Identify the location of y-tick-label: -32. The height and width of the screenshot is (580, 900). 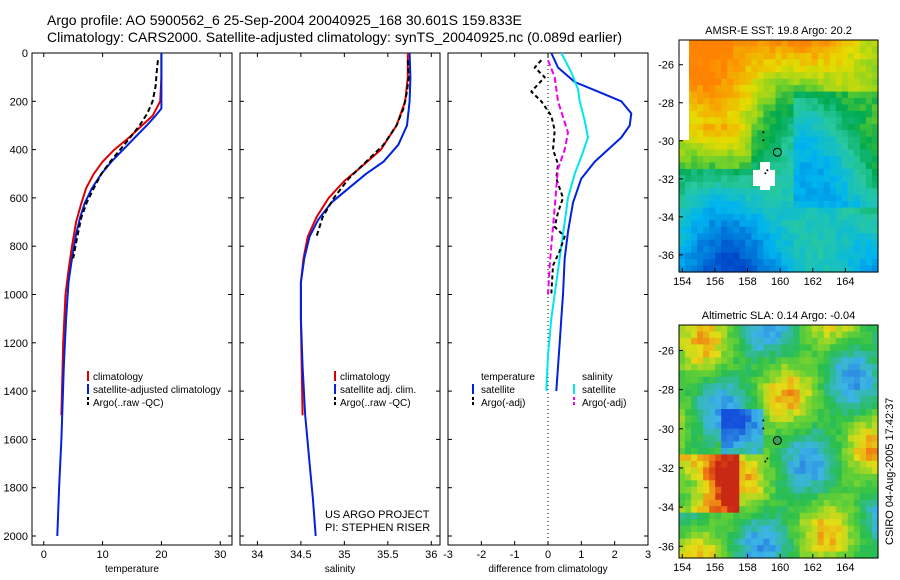
(666, 469).